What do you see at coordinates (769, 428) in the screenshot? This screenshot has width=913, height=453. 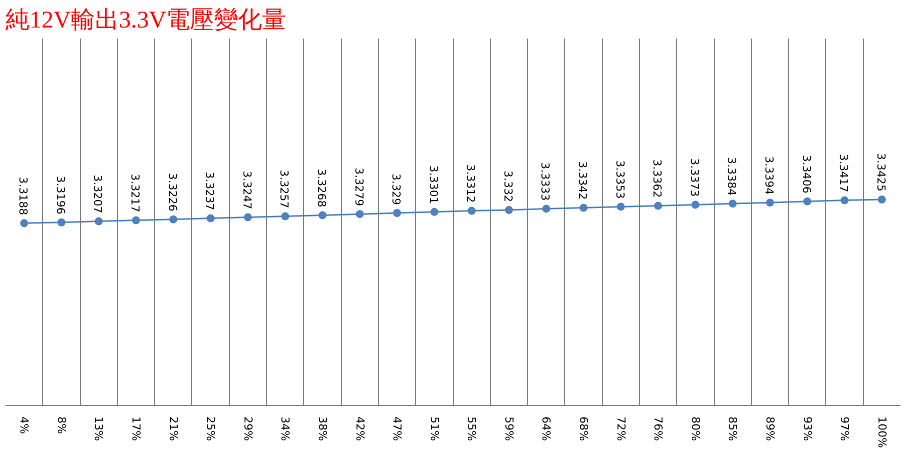 I see `x-tick-label: 89%` at bounding box center [769, 428].